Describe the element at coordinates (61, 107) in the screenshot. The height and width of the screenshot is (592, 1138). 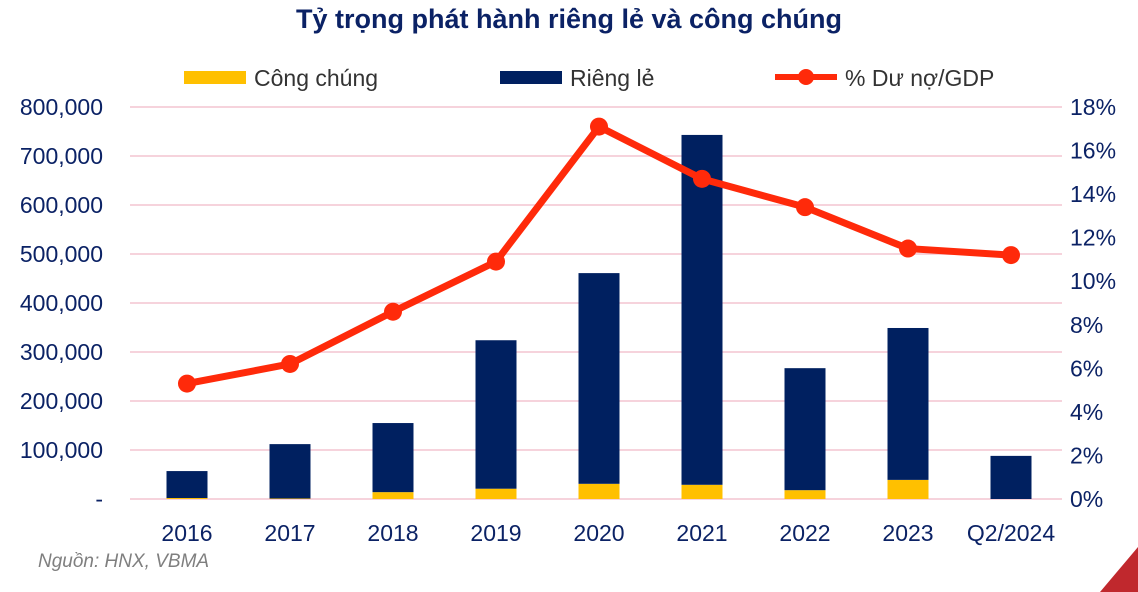
I see `y-left-tick-label: 800,000` at that location.